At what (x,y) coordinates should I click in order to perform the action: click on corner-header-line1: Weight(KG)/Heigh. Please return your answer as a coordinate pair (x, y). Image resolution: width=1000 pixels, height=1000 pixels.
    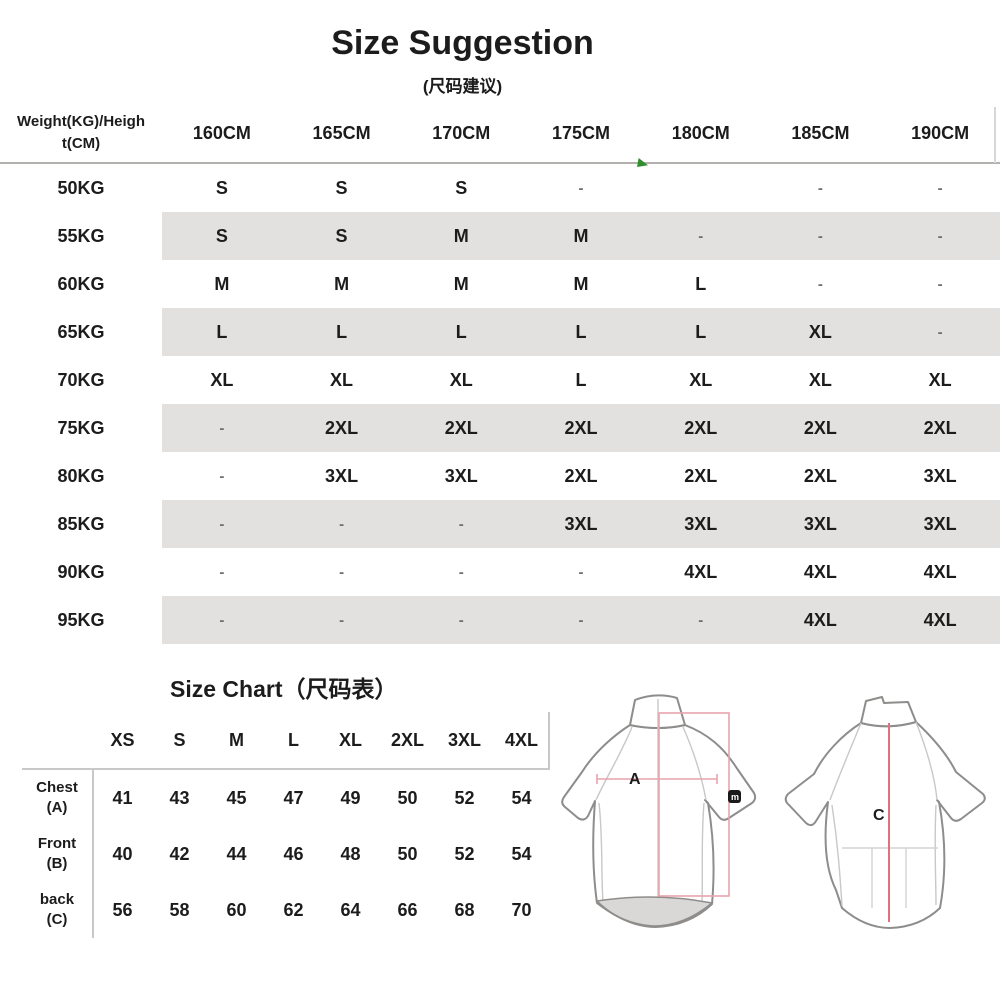
    Looking at the image, I should click on (81, 122).